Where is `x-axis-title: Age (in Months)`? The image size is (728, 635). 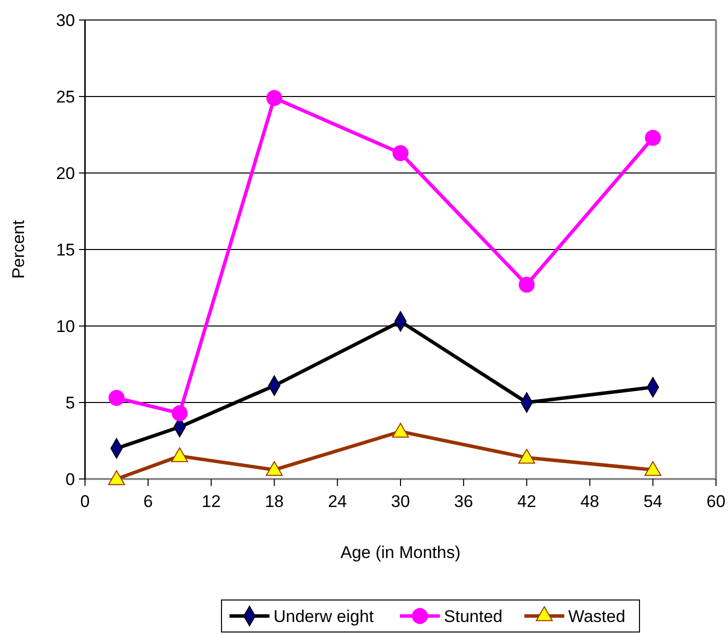
x-axis-title: Age (in Months) is located at coordinates (400, 552).